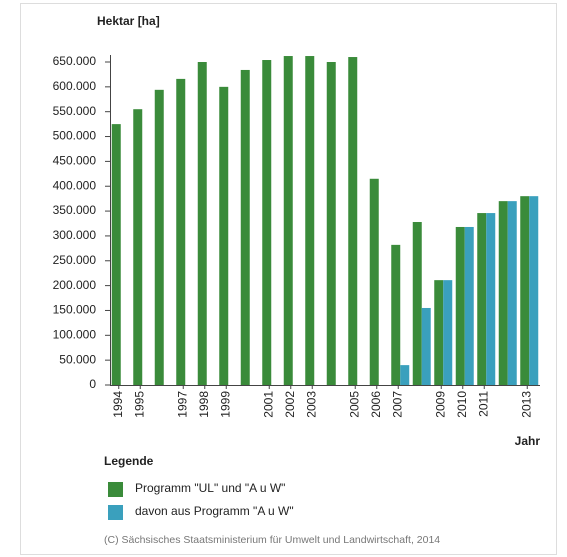 The height and width of the screenshot is (557, 567). What do you see at coordinates (290, 404) in the screenshot?
I see `x-tick-label: 2002` at bounding box center [290, 404].